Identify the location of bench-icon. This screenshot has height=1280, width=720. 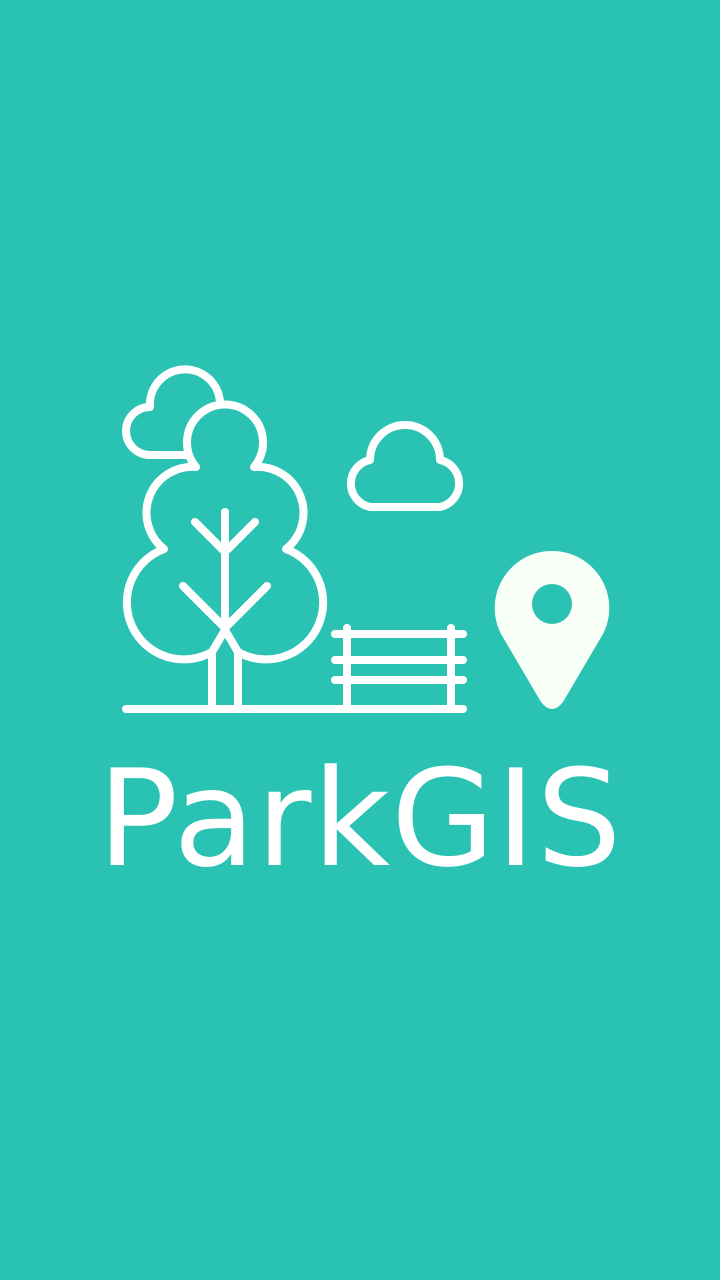
(399, 667).